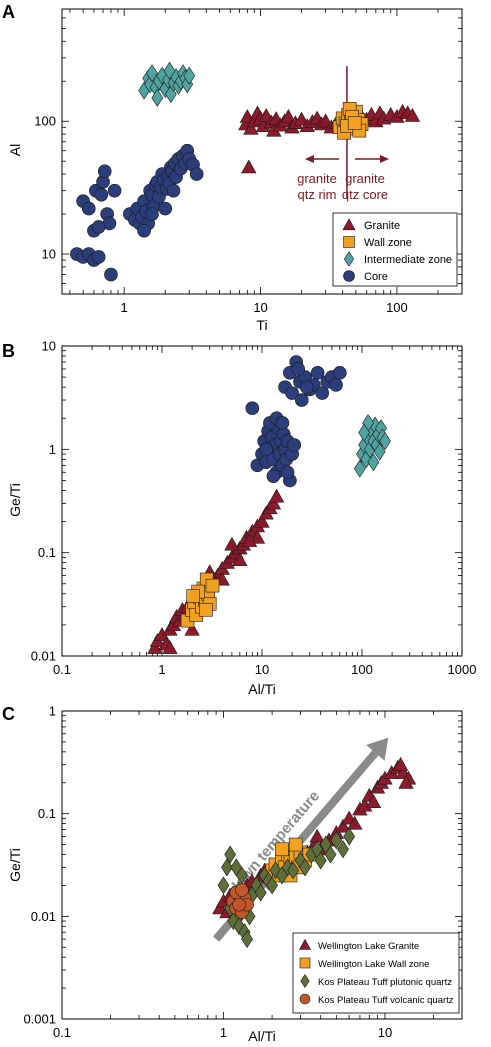 The width and height of the screenshot is (491, 1047). I want to click on legend-marker-intermediate-zone, so click(349, 259).